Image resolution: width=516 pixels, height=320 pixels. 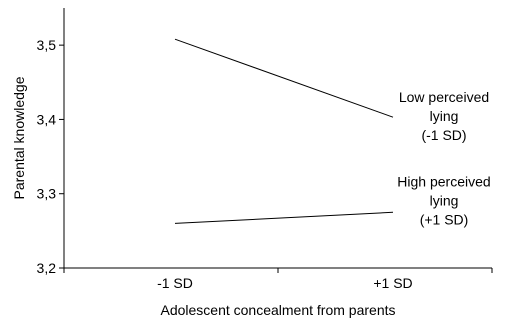 I want to click on series-label-0: Low perceived, so click(x=444, y=97).